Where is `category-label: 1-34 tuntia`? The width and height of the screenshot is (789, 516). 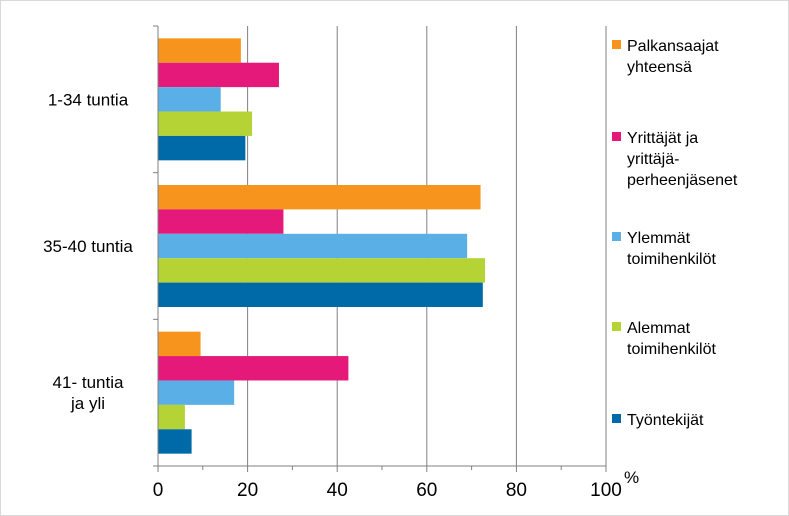
category-label: 1-34 tuntia is located at coordinates (88, 99).